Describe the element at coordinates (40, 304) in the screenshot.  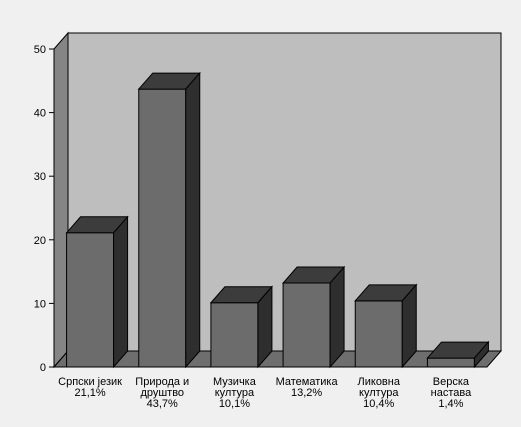
I see `y-tick-label: 10` at that location.